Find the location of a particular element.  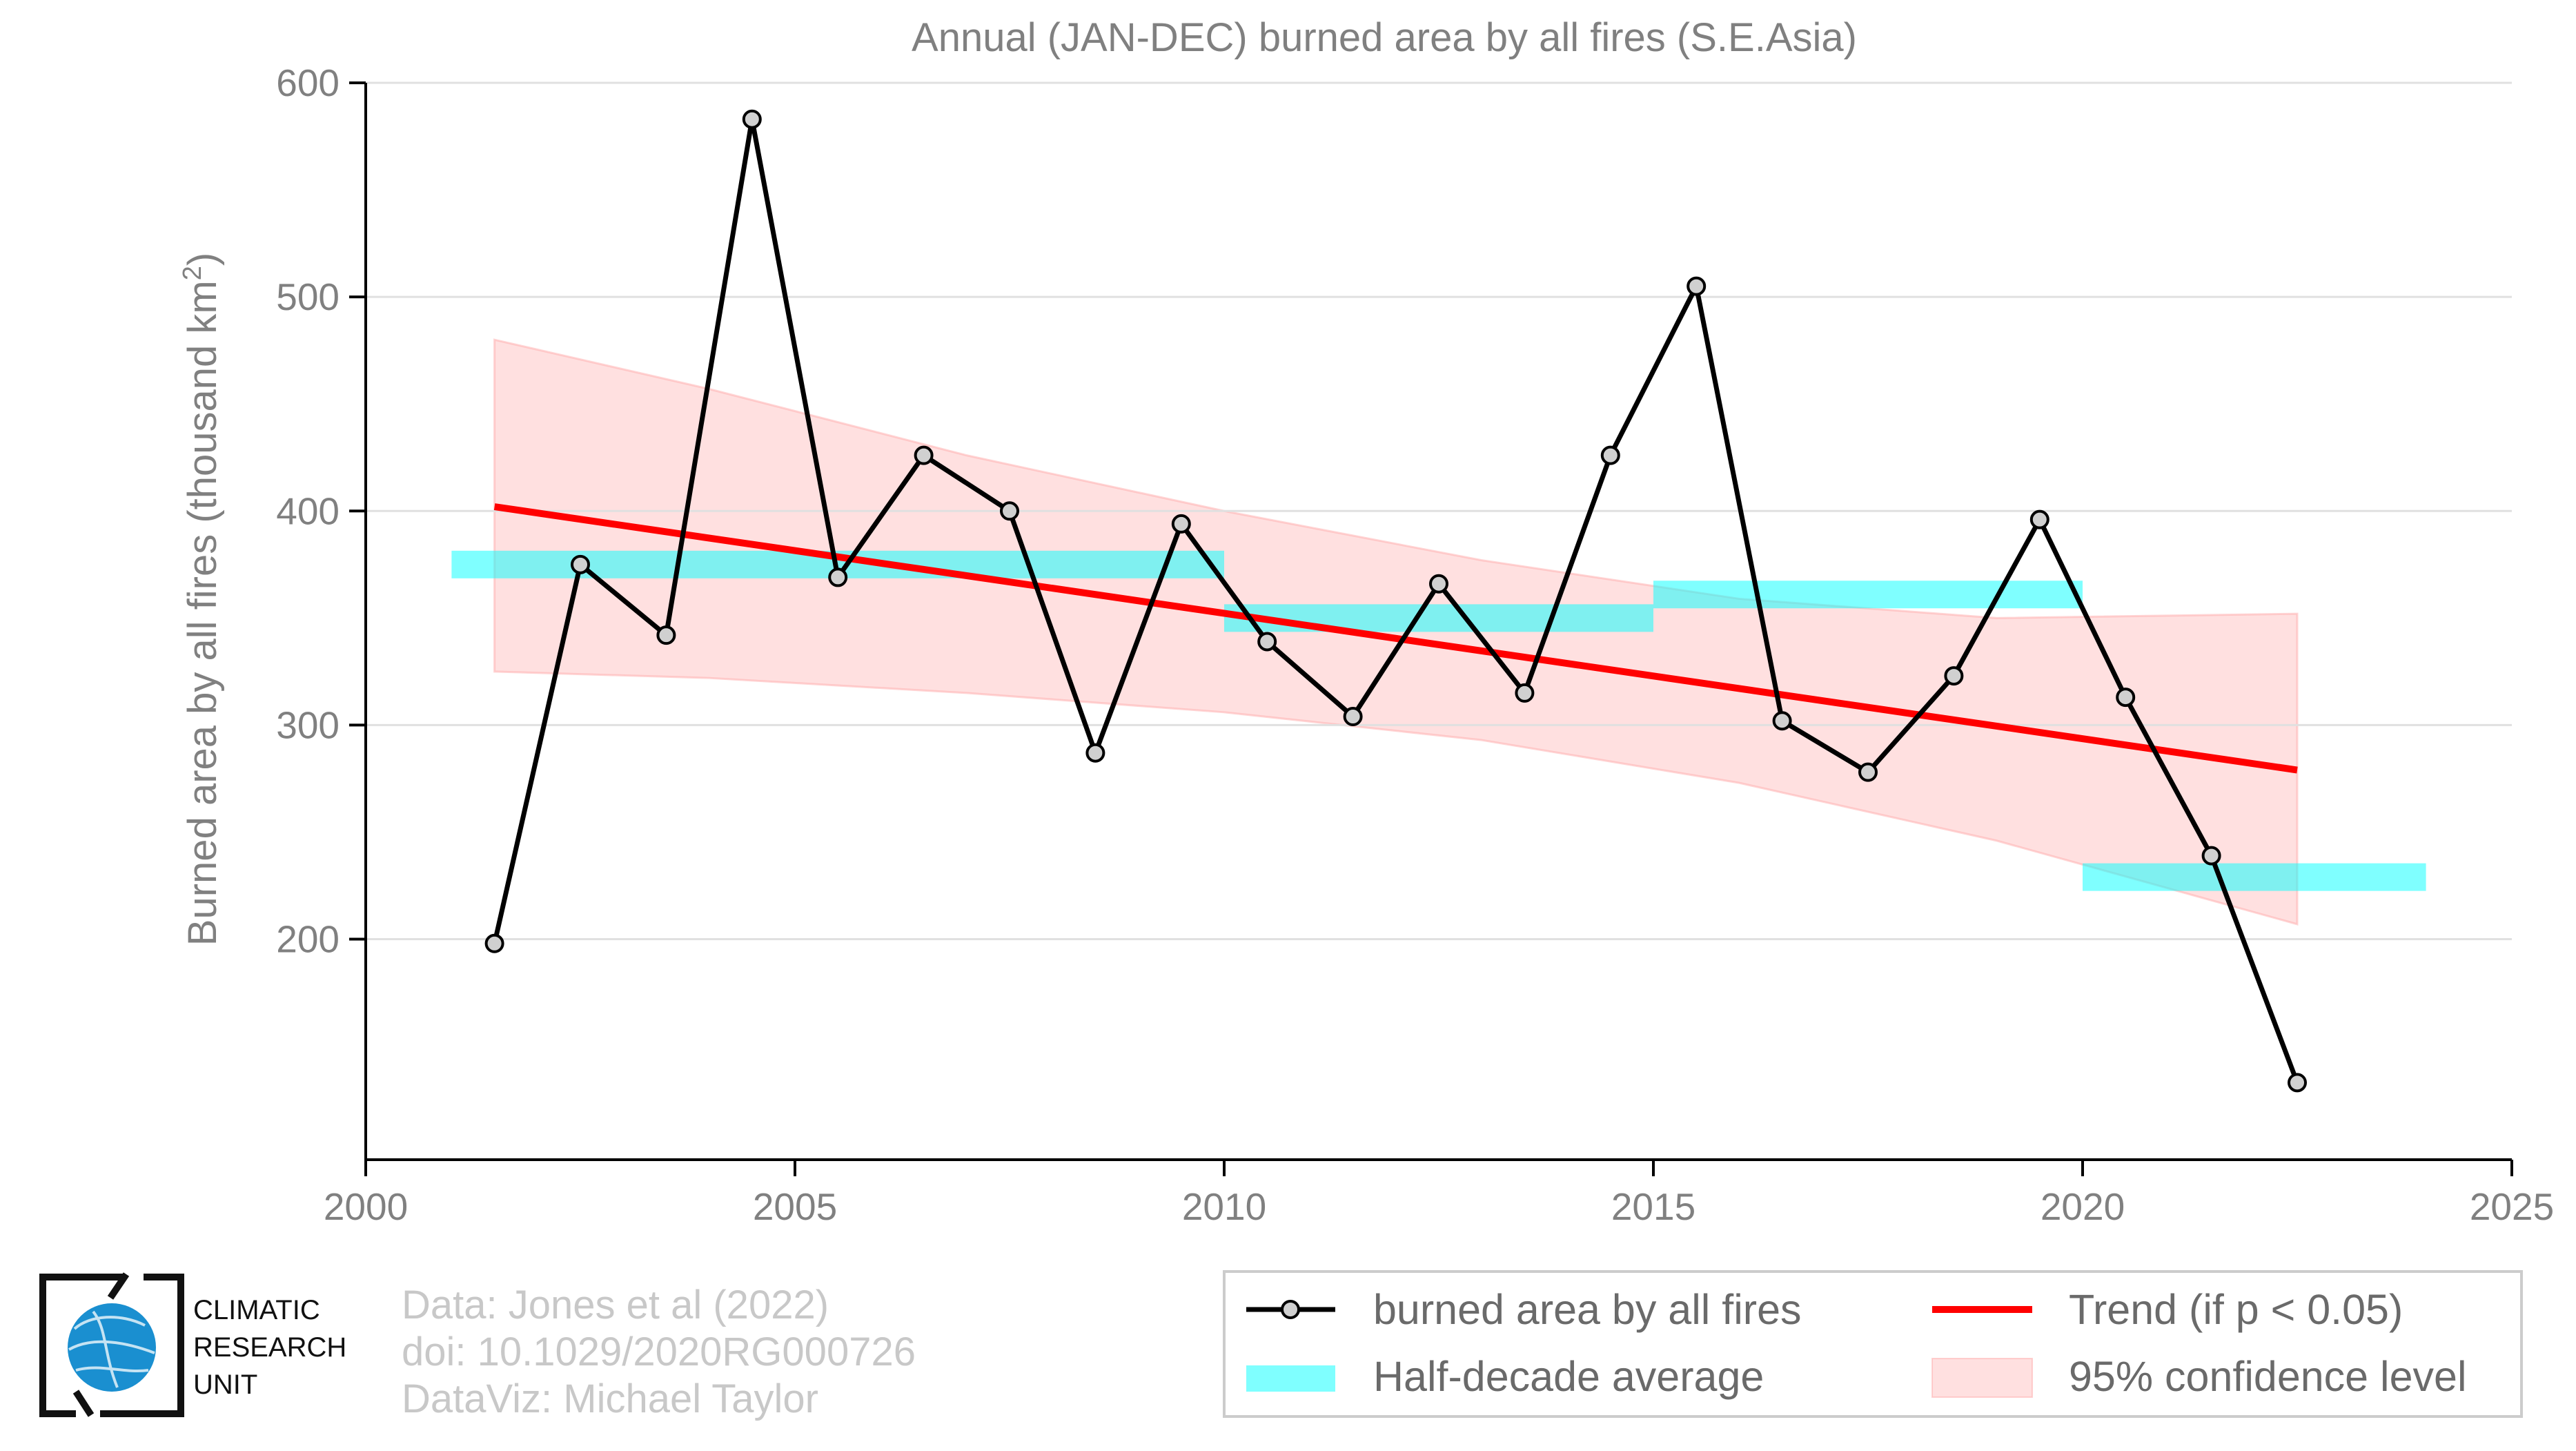

data-point-2020.5 is located at coordinates (2126, 698).